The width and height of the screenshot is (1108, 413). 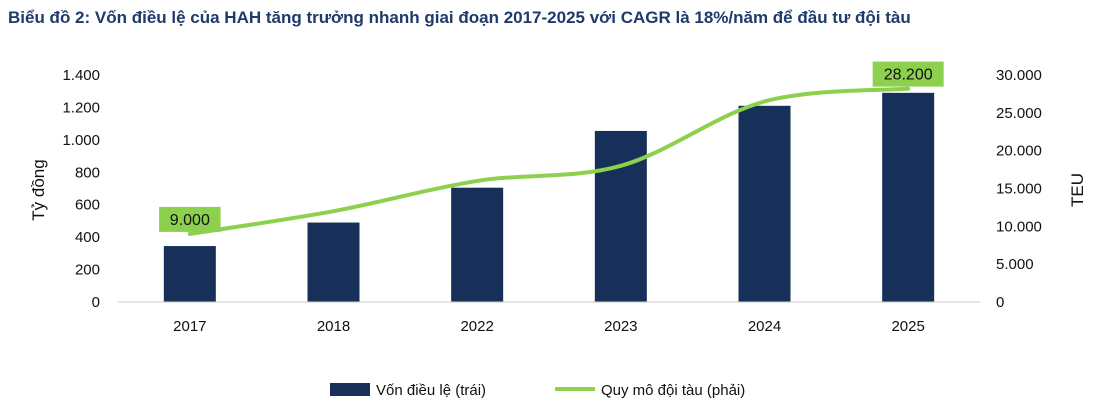 I want to click on legend-label-bar: Vốn điều lệ (trái), so click(x=431, y=390).